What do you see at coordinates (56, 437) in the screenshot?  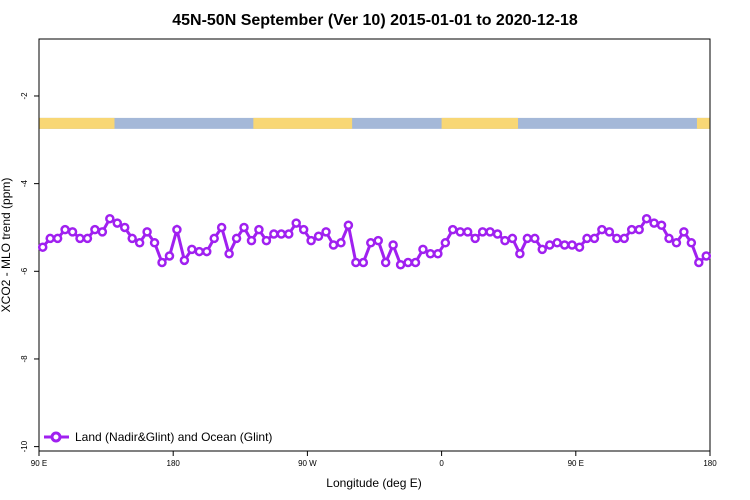 I see `legend-marker` at bounding box center [56, 437].